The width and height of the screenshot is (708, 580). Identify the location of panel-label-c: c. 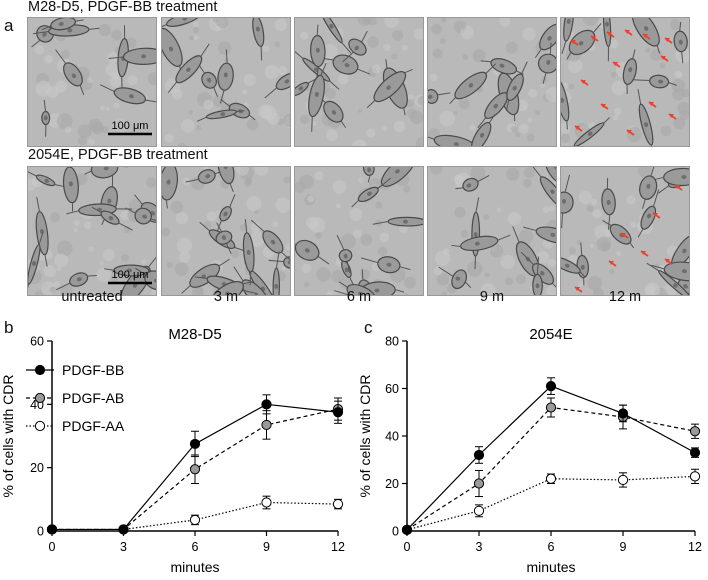
(368, 327).